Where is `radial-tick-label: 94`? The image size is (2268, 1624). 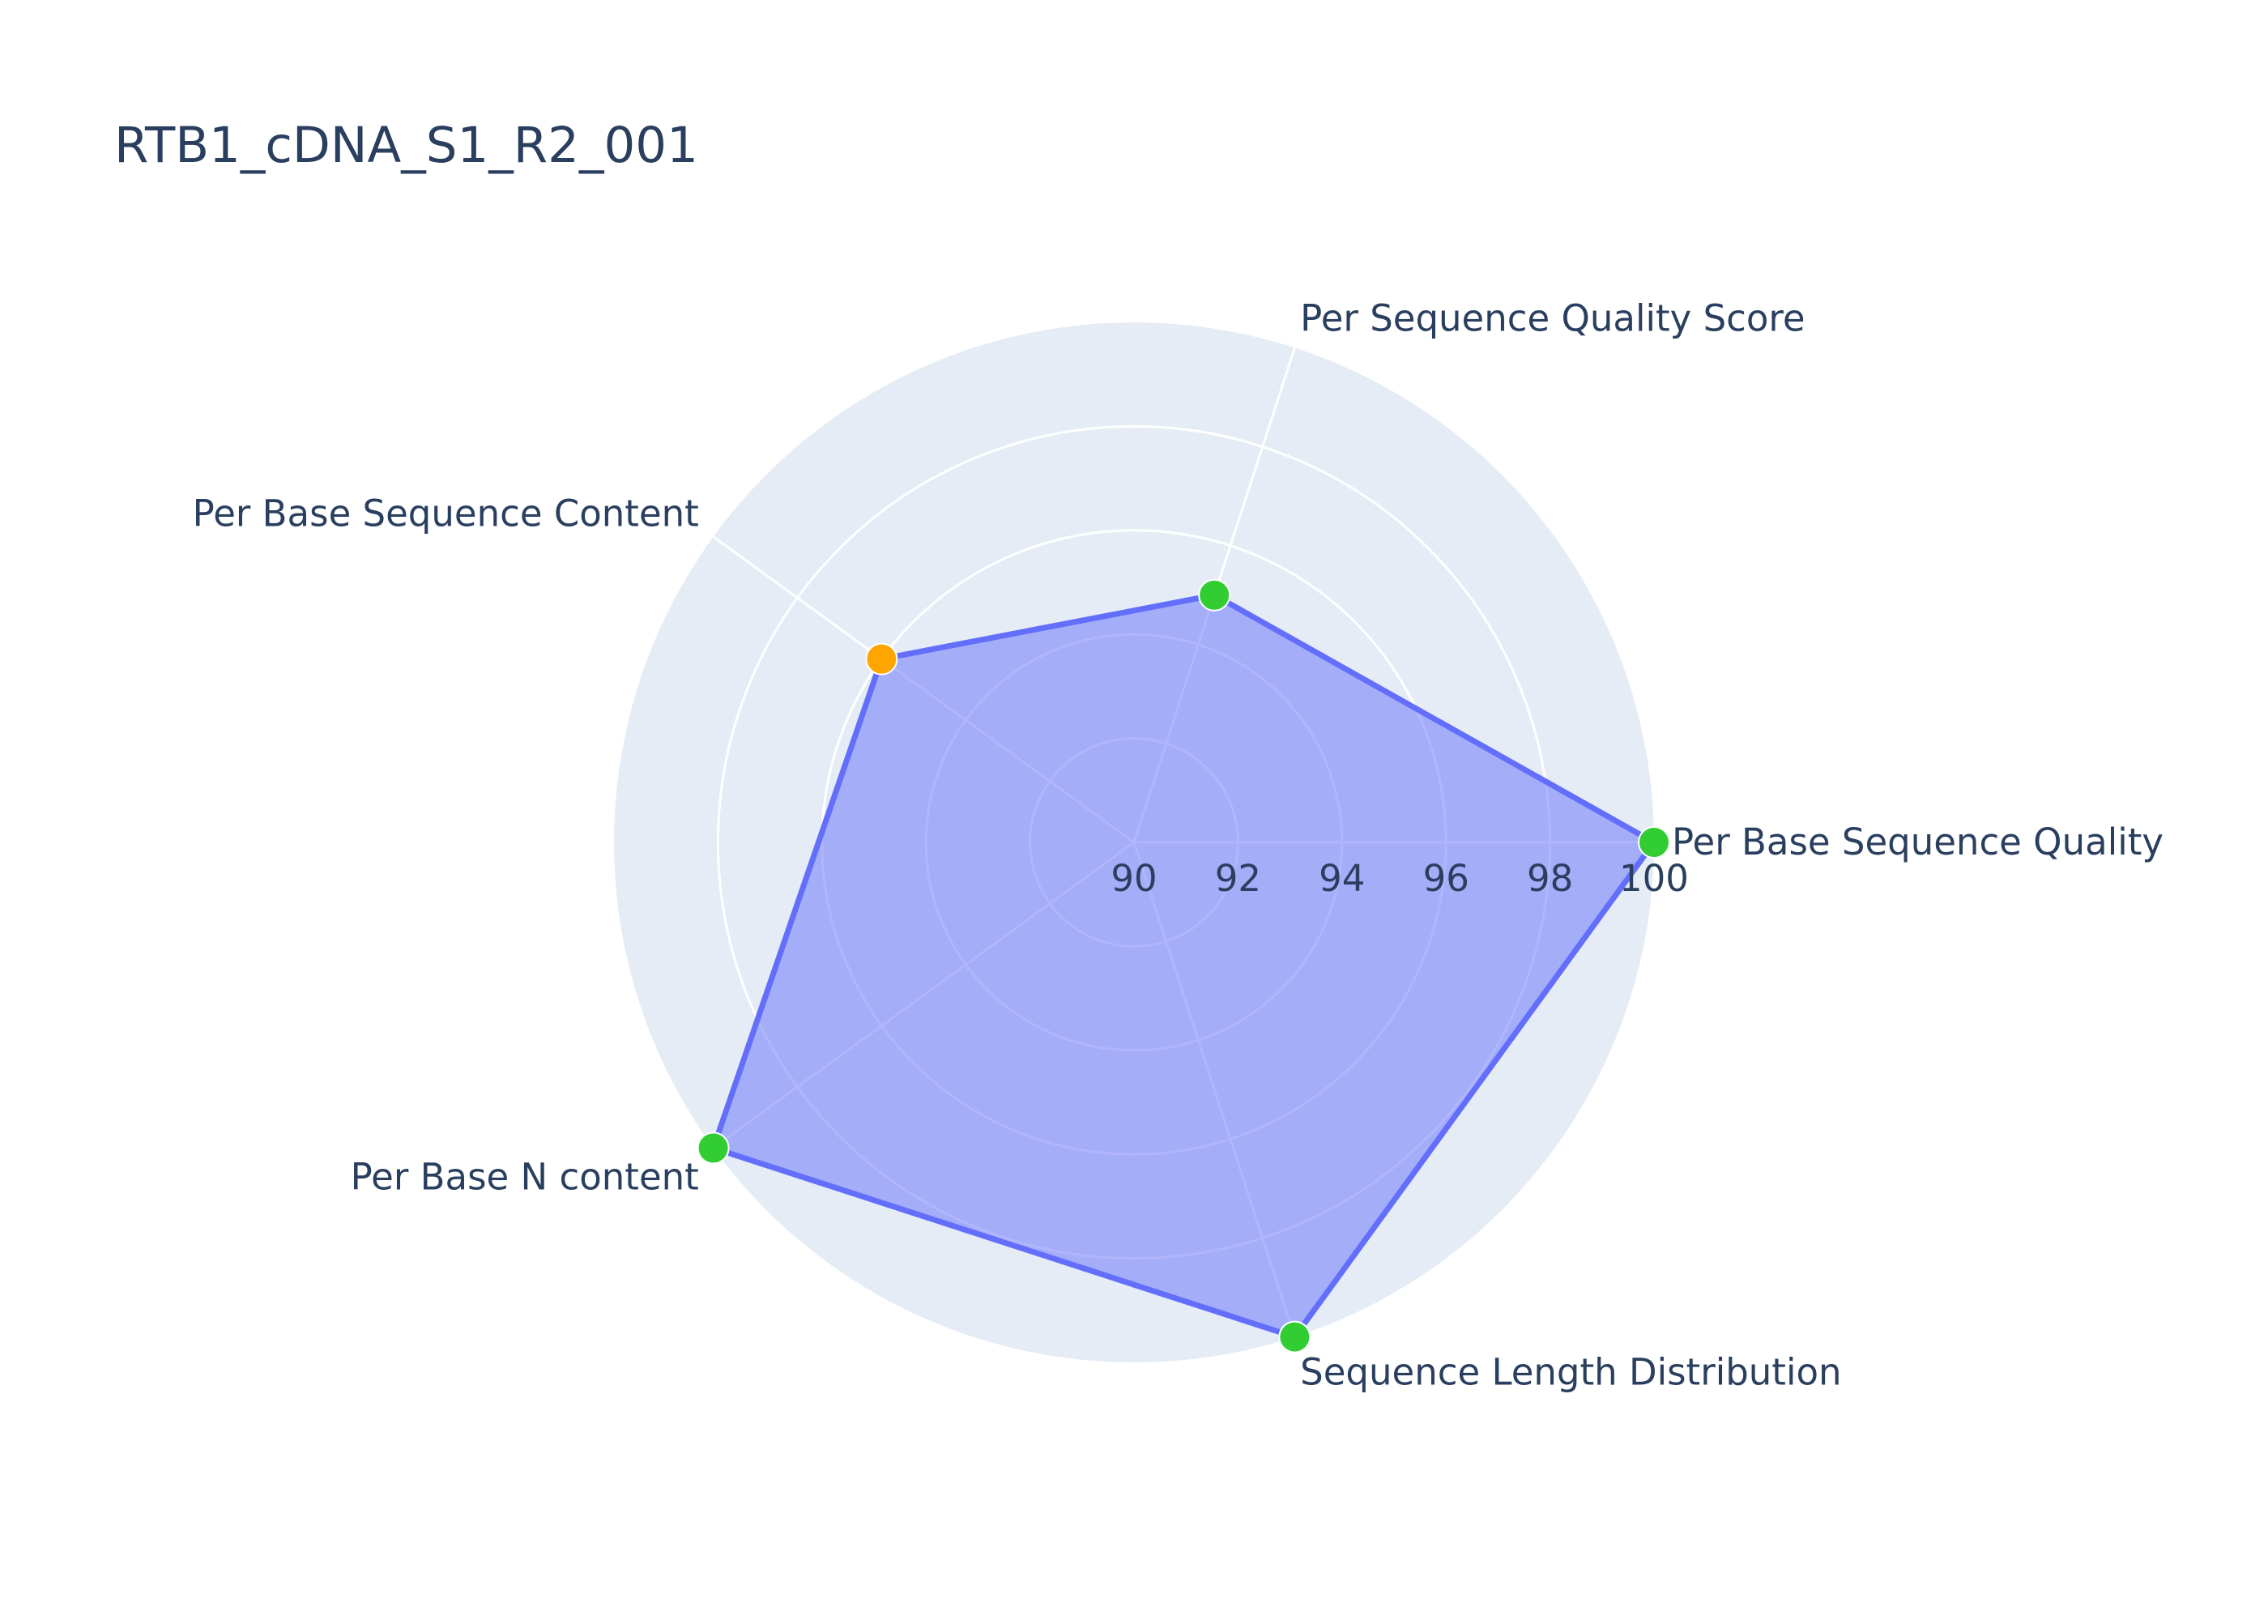
radial-tick-label: 94 is located at coordinates (1342, 878).